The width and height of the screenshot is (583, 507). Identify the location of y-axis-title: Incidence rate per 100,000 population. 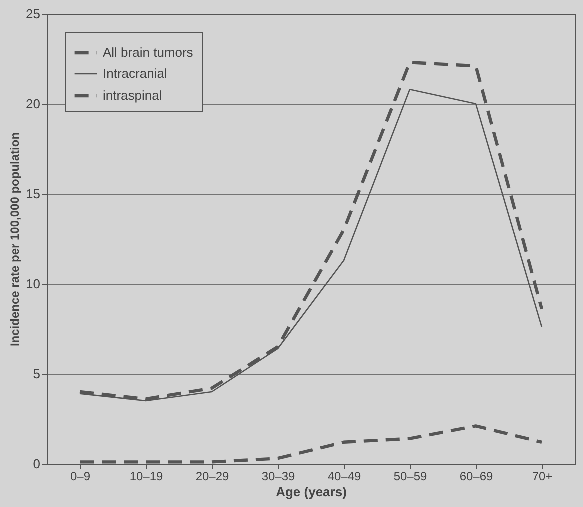
(15, 239).